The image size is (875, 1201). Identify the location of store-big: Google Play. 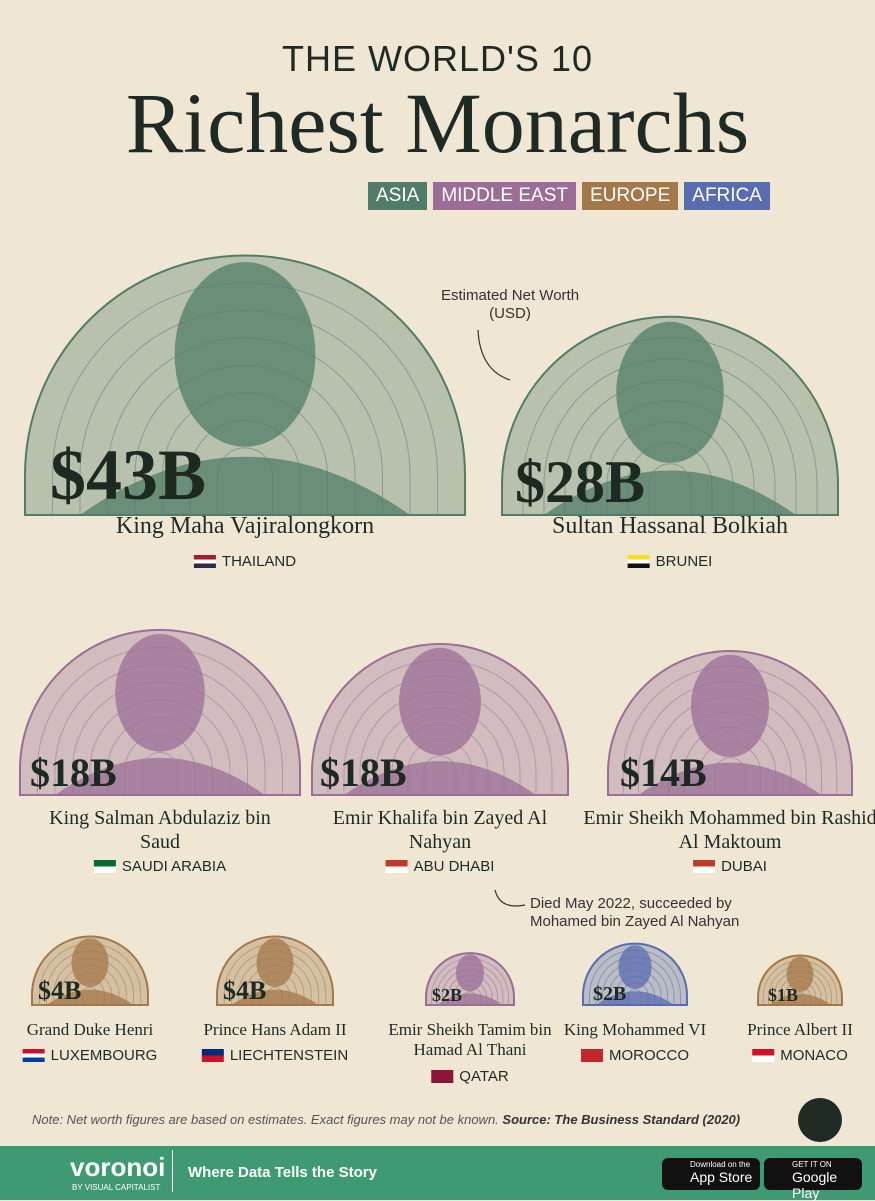
(815, 1185).